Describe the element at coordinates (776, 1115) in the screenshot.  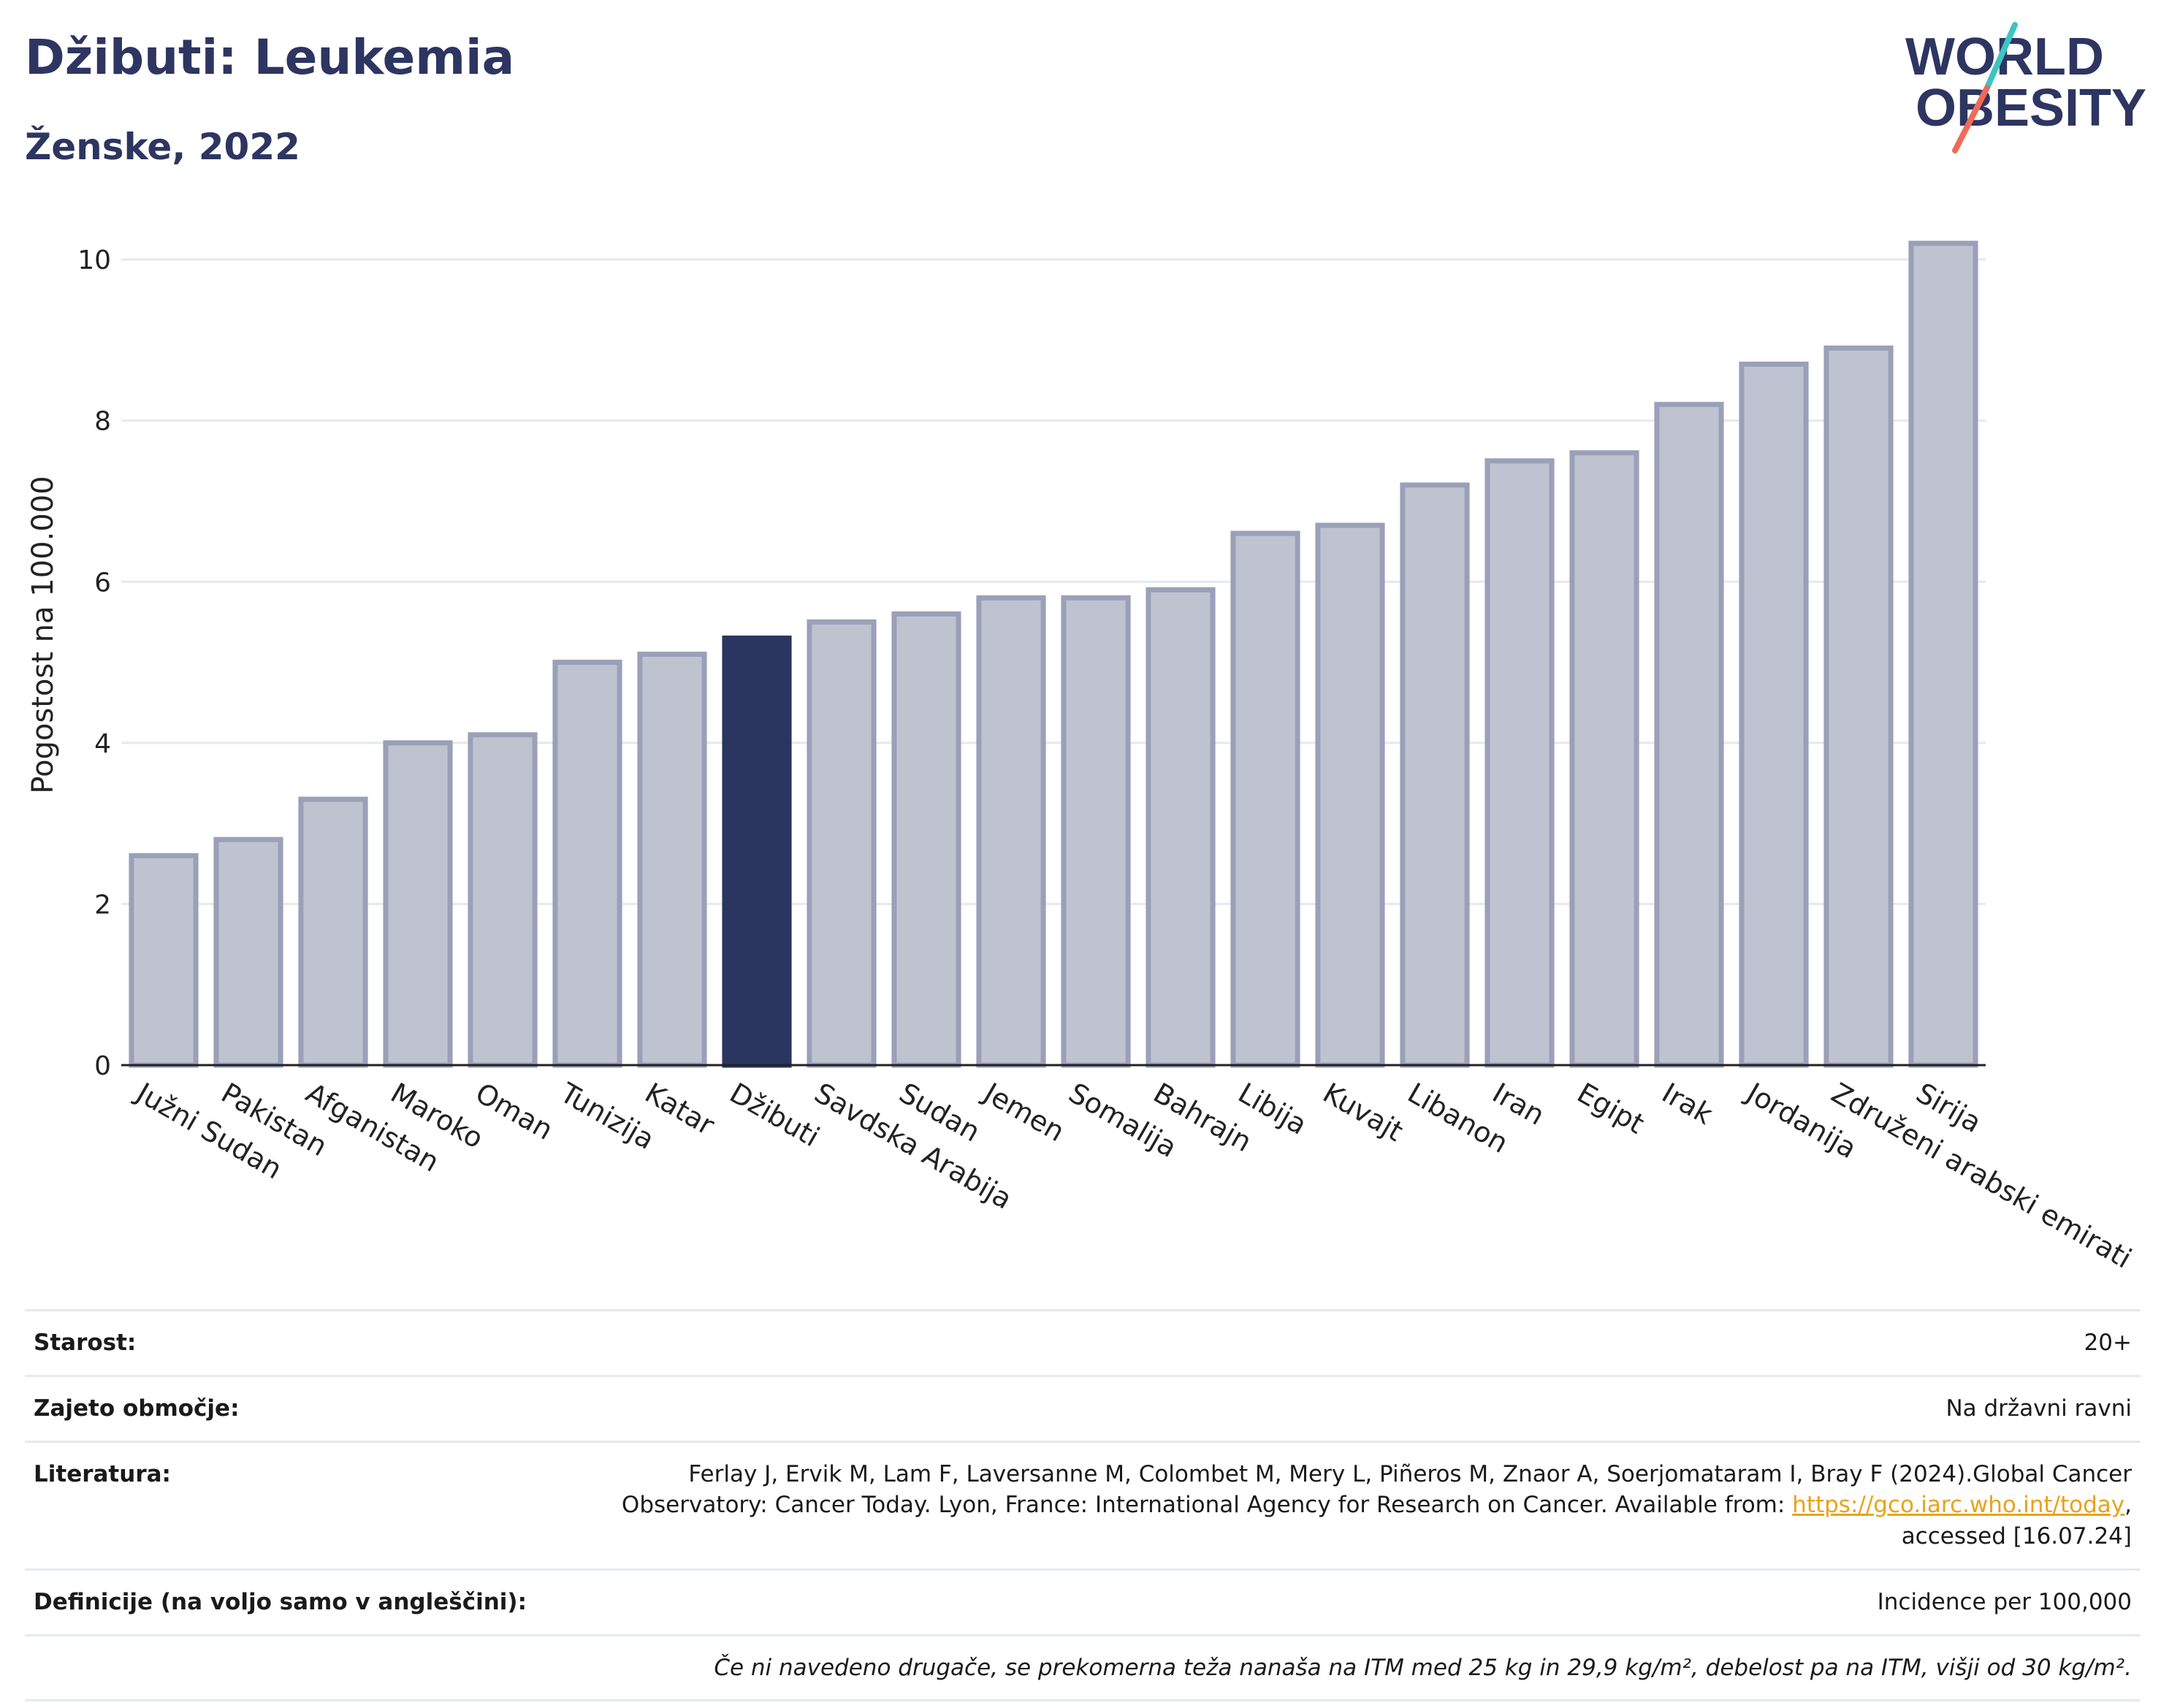
I see `x-tick-label: Džibuti` at that location.